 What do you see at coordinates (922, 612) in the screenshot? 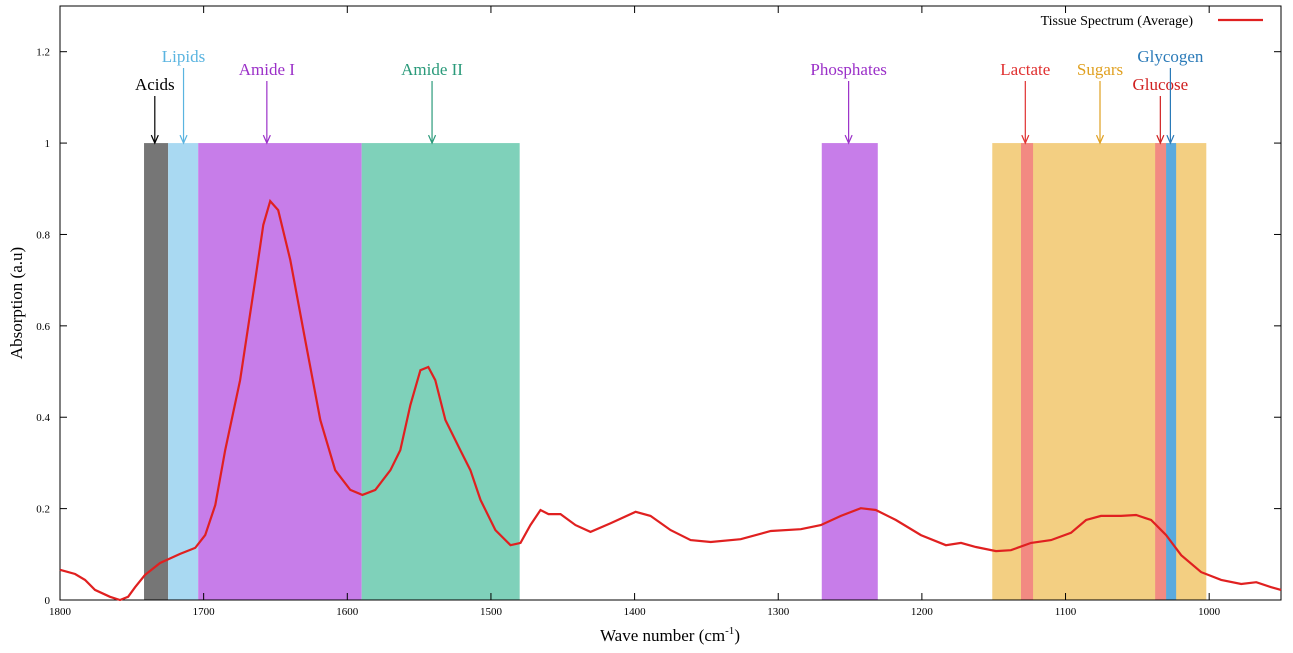
I see `x-tick-label: 1200` at bounding box center [922, 612].